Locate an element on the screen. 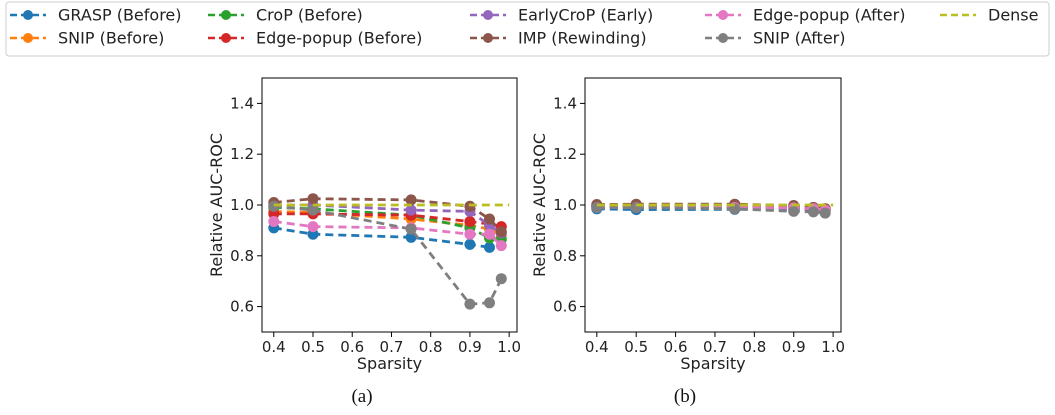 The width and height of the screenshot is (1055, 415). legend-entry-crop-before: CroP (Before) is located at coordinates (285, 15).